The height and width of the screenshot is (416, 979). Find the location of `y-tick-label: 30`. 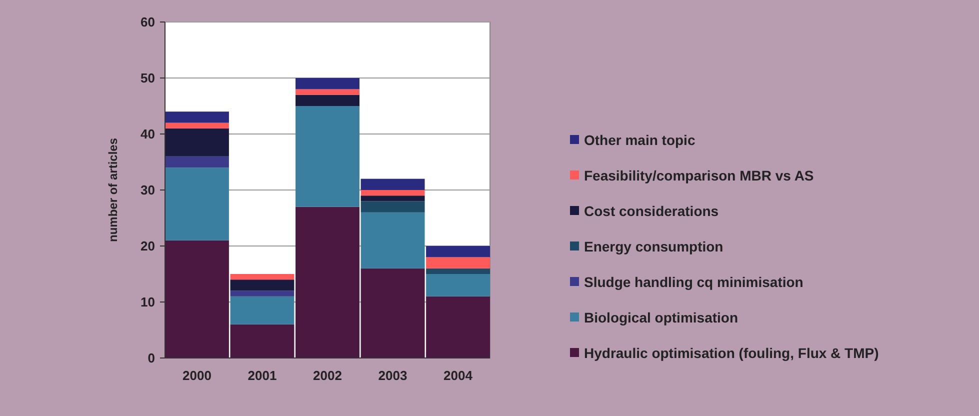

y-tick-label: 30 is located at coordinates (147, 190).